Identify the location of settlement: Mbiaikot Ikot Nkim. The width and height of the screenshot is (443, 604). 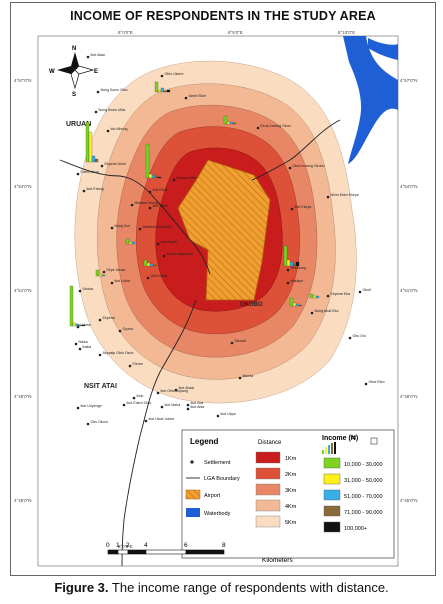
(155, 228).